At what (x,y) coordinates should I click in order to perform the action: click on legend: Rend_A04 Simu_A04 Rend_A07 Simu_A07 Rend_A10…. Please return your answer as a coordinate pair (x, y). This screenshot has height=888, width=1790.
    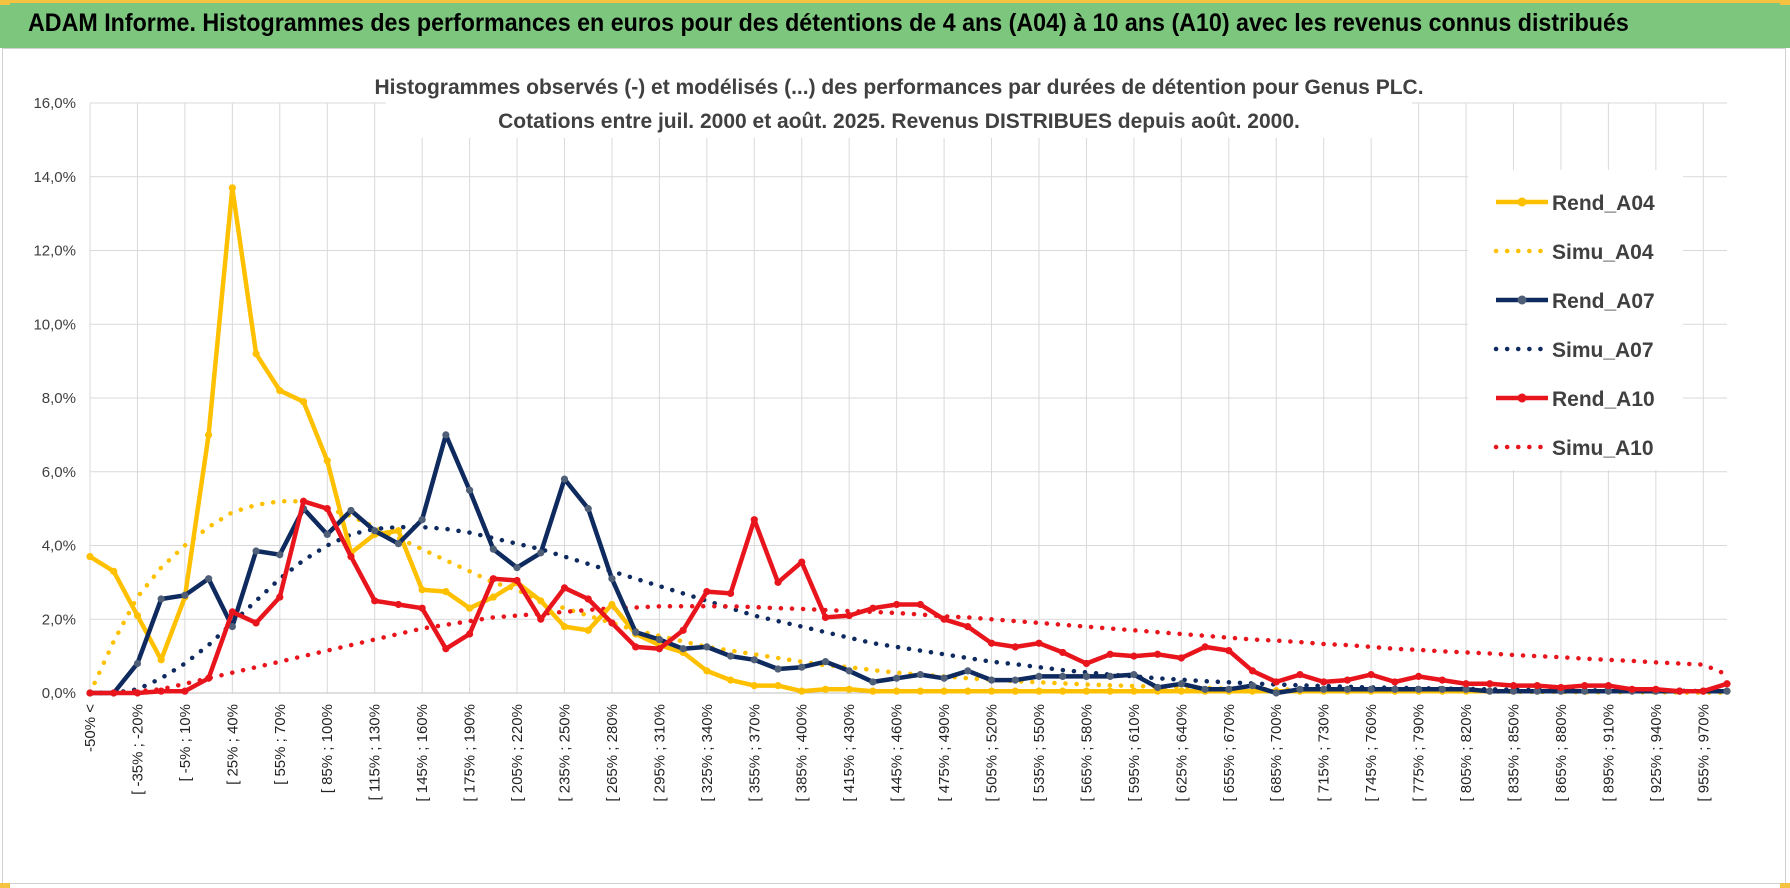
    Looking at the image, I should click on (1575, 320).